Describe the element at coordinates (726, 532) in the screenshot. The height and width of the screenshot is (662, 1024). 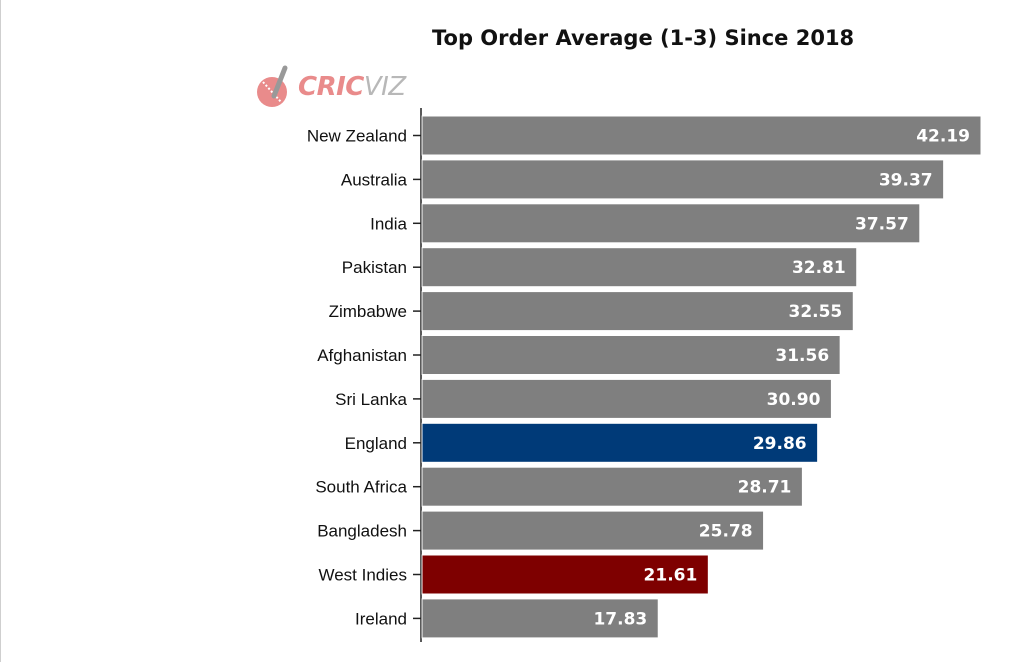
I see `value-label: 25.78` at that location.